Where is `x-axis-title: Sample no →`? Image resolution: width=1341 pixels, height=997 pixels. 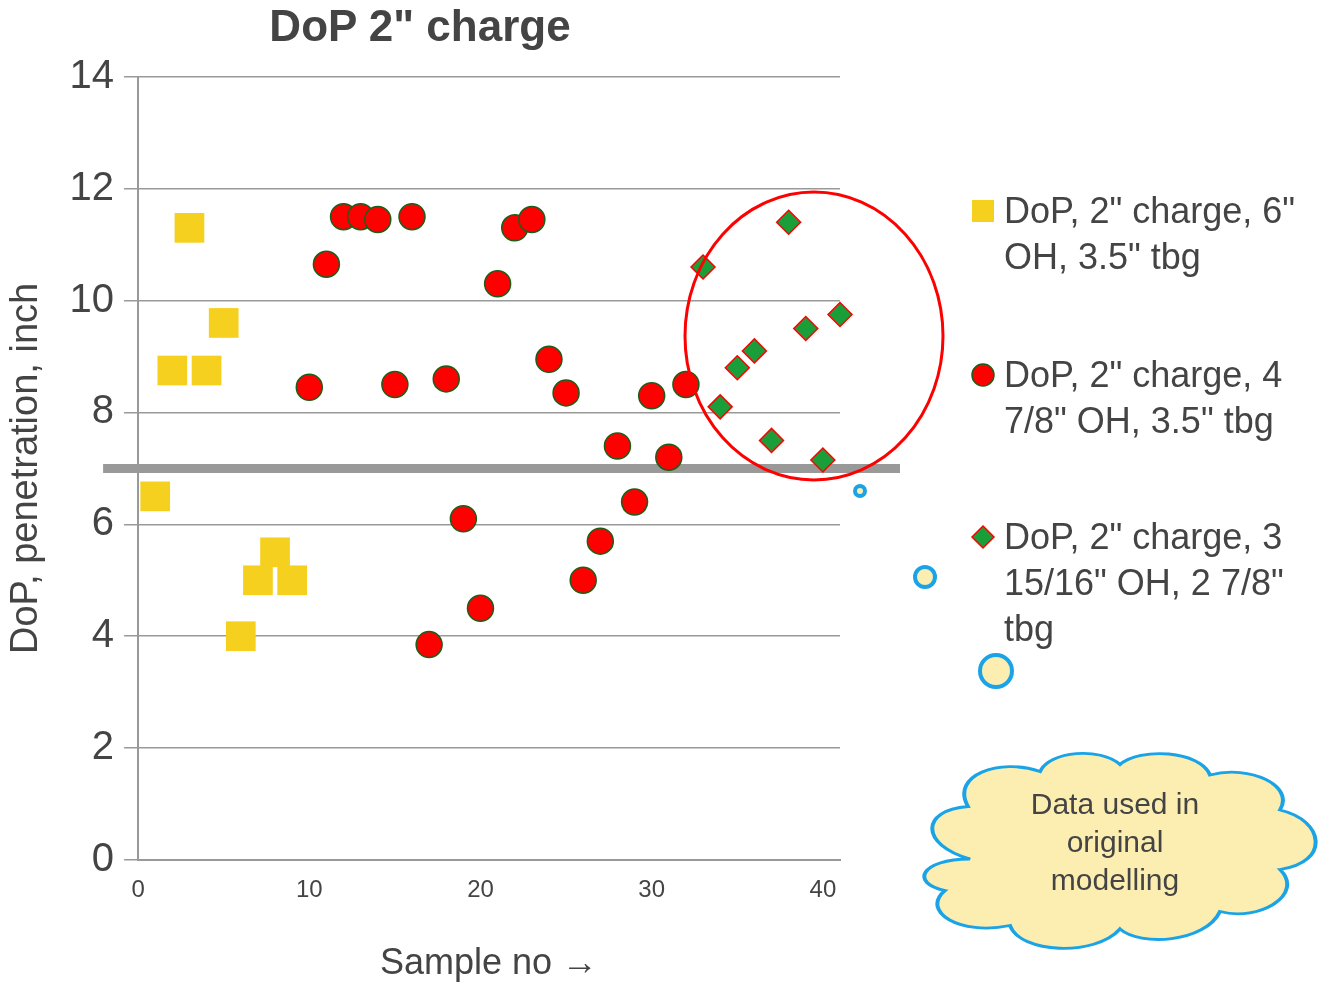
x-axis-title: Sample no → is located at coordinates (489, 962).